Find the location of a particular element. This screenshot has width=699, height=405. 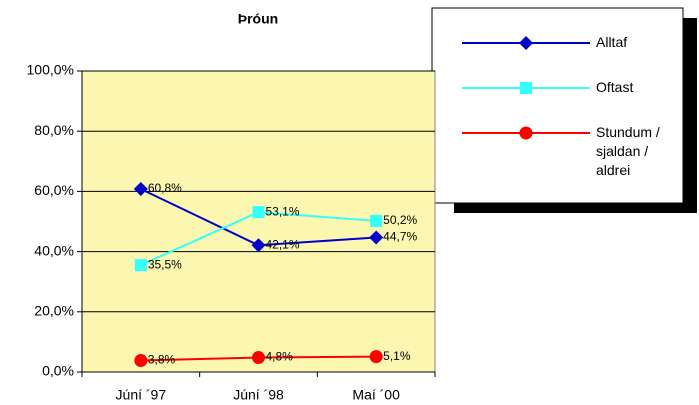

data-label: 53,1% is located at coordinates (283, 211).